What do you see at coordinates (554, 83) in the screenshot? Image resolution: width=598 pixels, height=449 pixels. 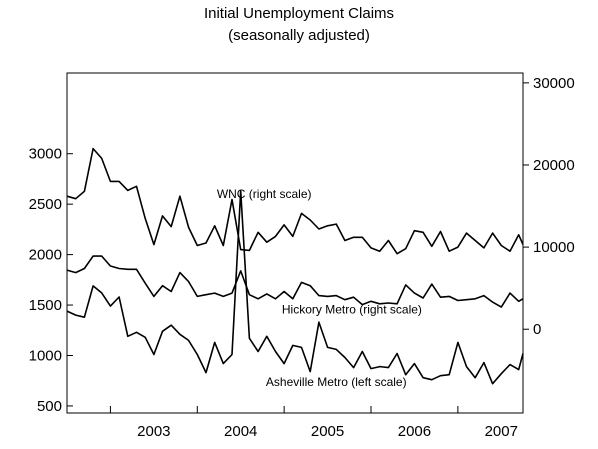 I see `right-axis-tick-label: 30000` at bounding box center [554, 83].